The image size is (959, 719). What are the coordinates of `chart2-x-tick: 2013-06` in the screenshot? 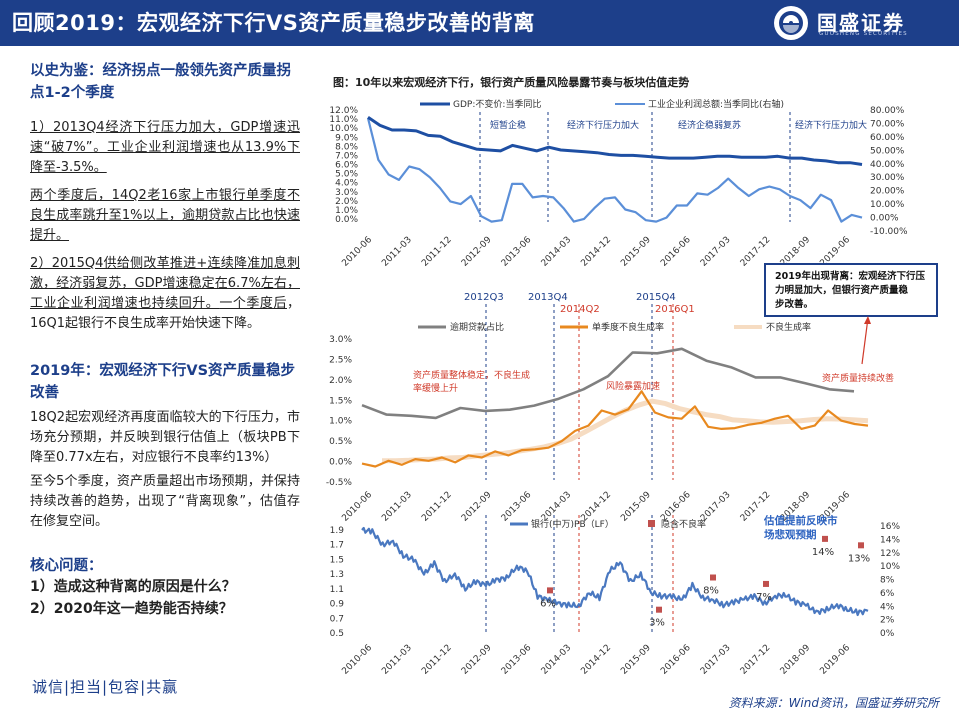 It's located at (517, 507).